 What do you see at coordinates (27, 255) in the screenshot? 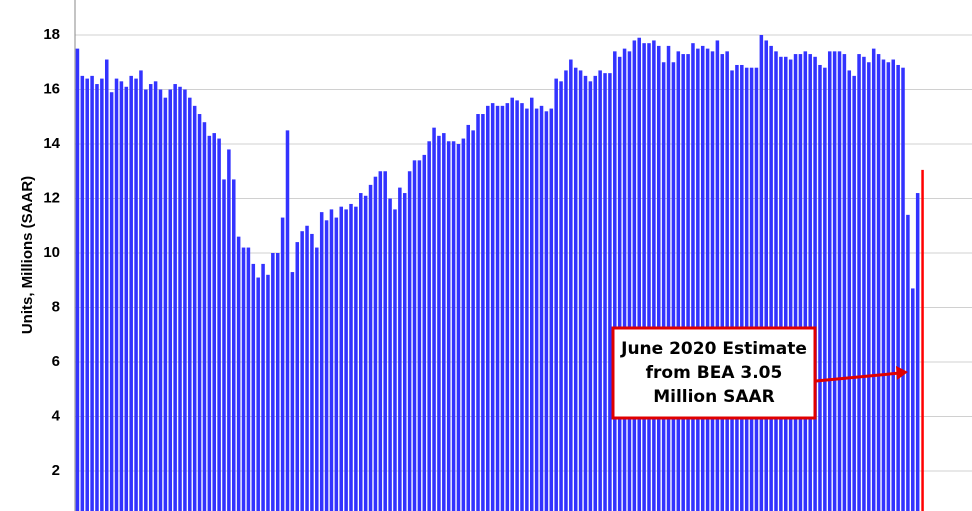
I see `y-axis-label: Units, Millions (SAAR)` at bounding box center [27, 255].